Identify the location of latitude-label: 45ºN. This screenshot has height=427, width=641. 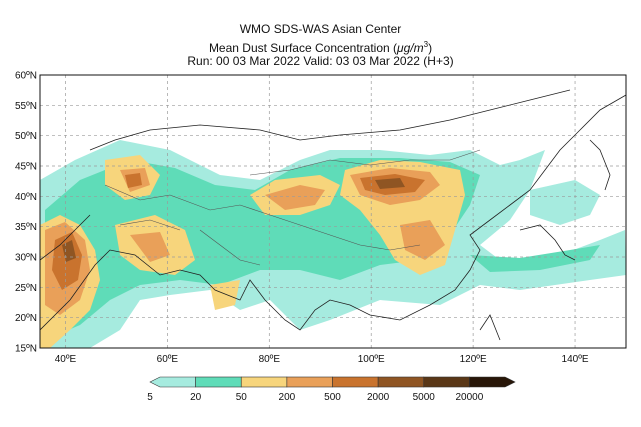
(26, 167).